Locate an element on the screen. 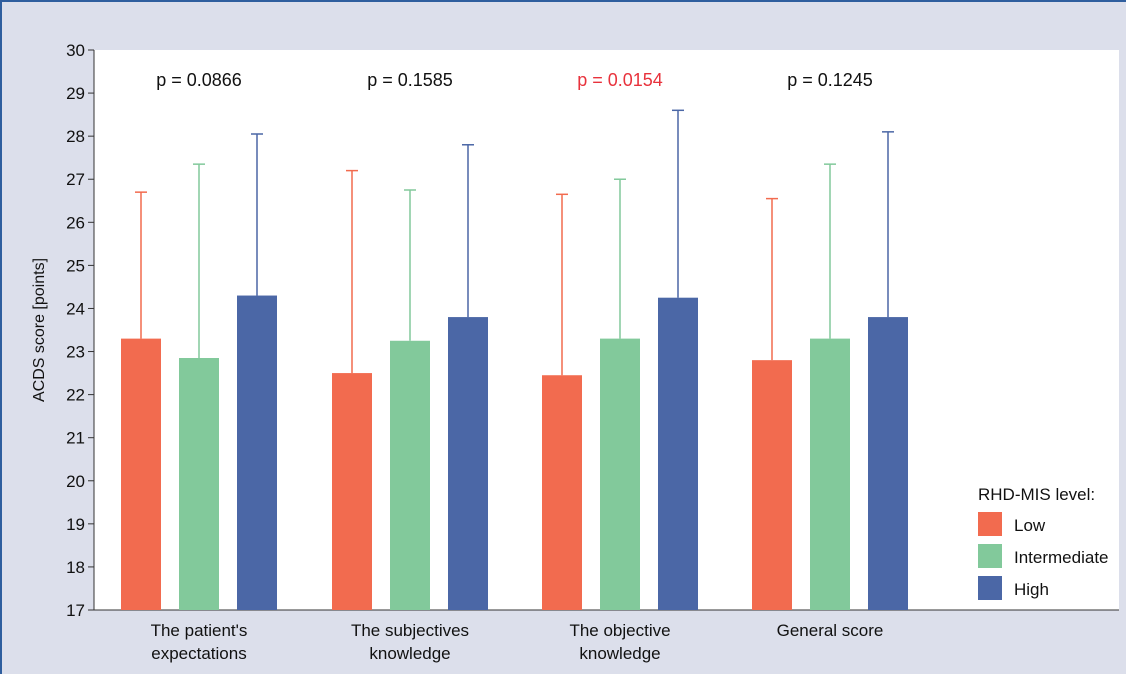 The height and width of the screenshot is (676, 1126). category-label: expectations is located at coordinates (198, 653).